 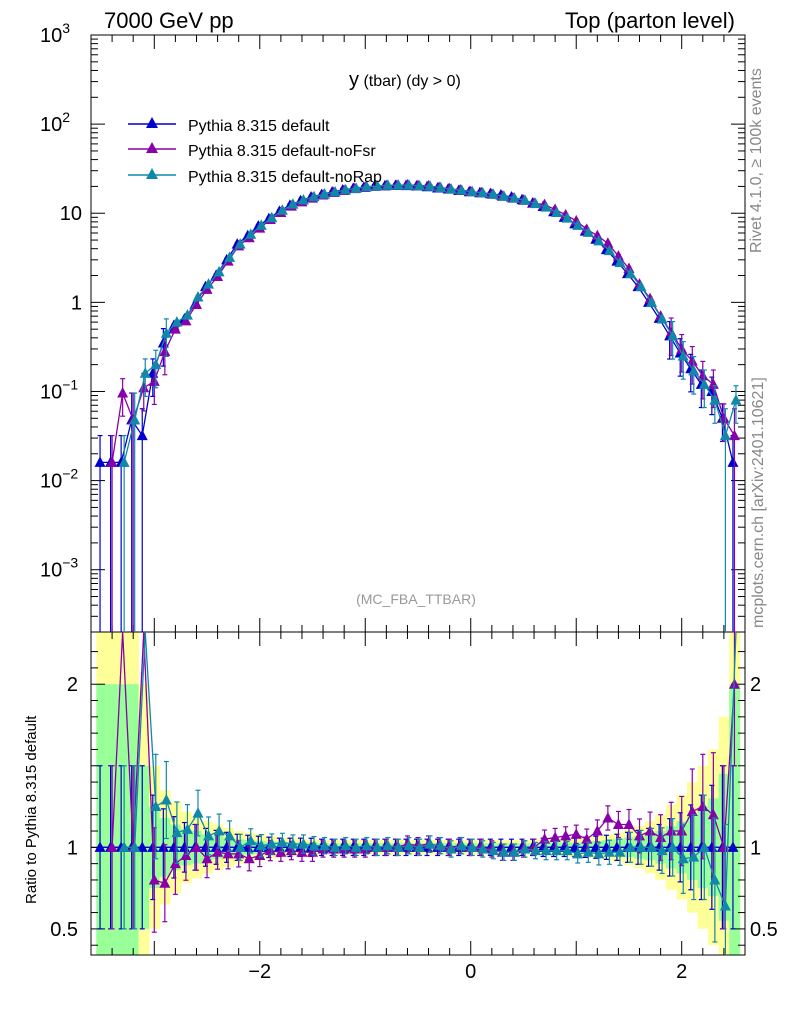 I want to click on main-y-tick-label: 10³, so click(x=55, y=33).